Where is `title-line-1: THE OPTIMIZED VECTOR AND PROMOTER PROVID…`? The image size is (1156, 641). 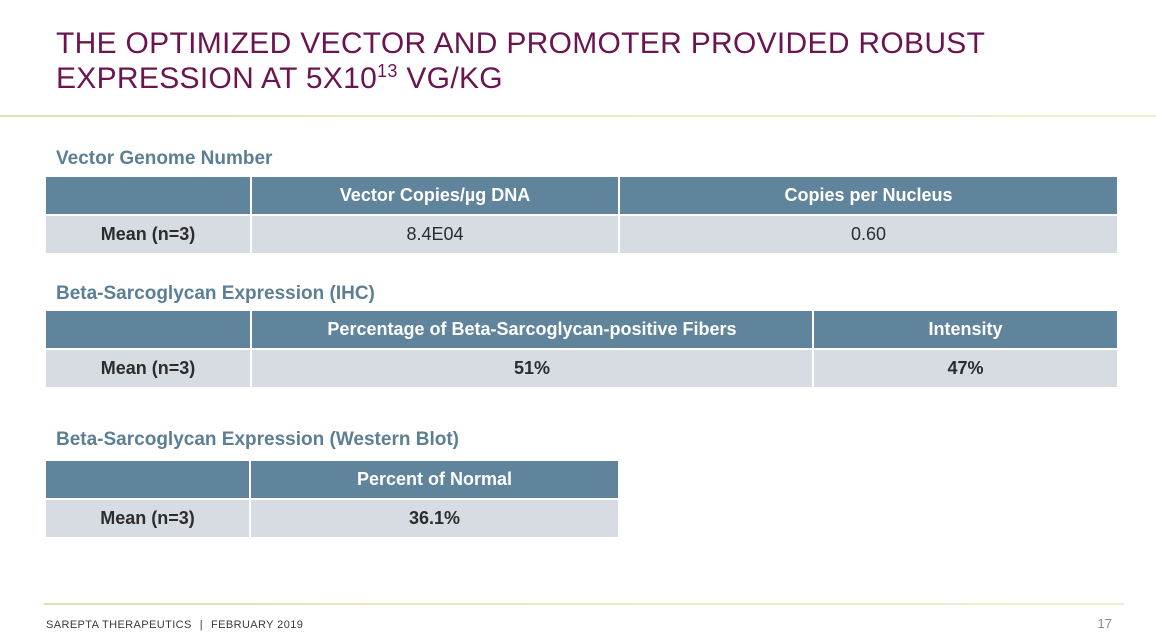 title-line-1: THE OPTIMIZED VECTOR AND PROMOTER PROVID… is located at coordinates (521, 43).